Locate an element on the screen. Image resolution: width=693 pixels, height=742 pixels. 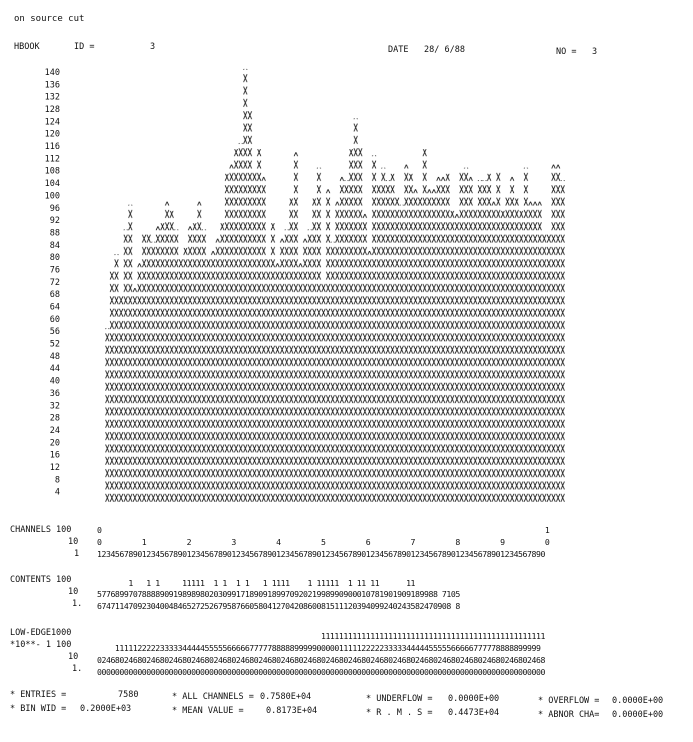
contents-label: CONTENTS 100 is located at coordinates (41, 580).